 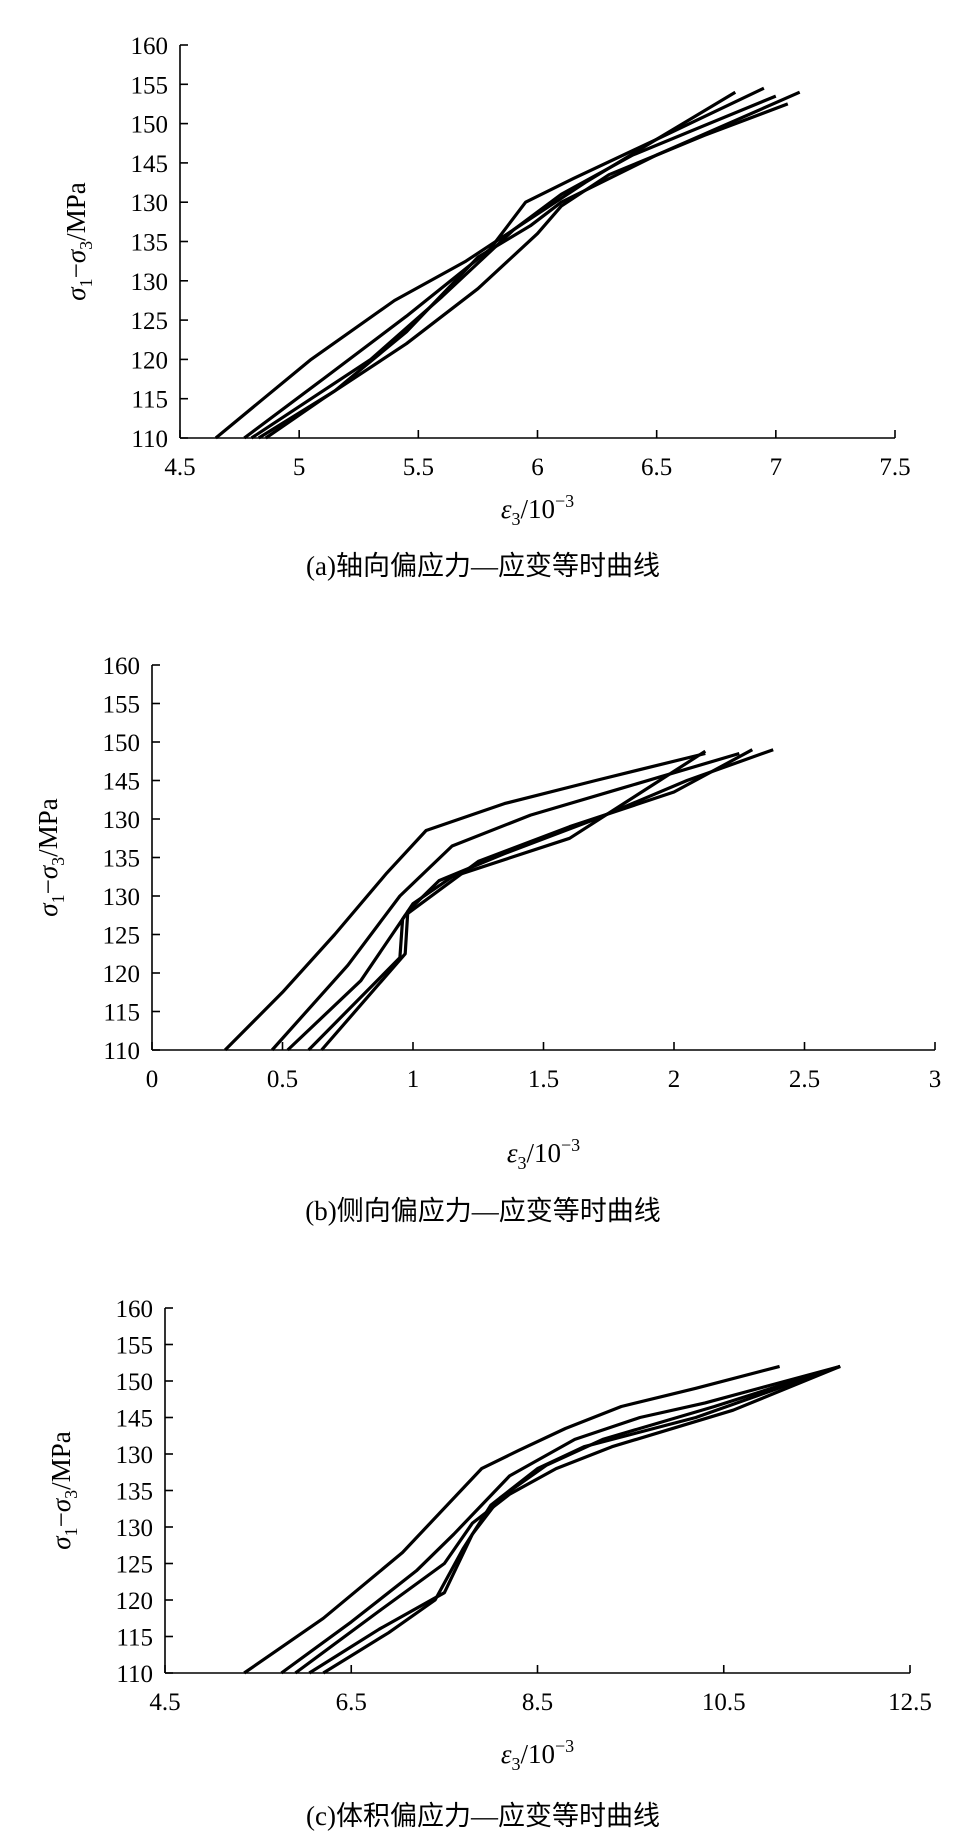 I want to click on x-tick-label: 7, so click(x=776, y=467).